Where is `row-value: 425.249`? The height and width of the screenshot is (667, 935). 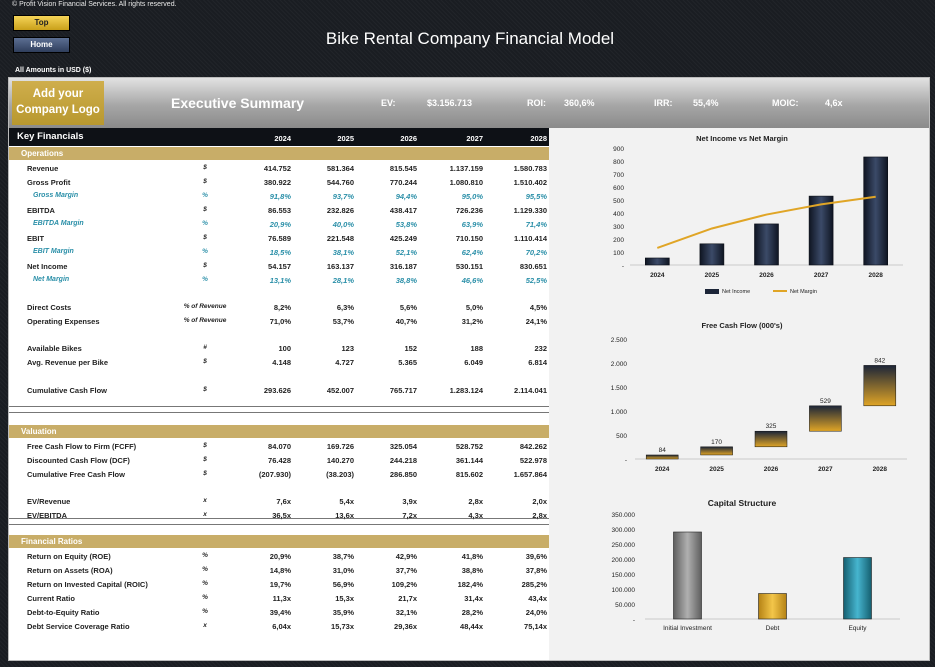 row-value: 425.249 is located at coordinates (403, 238).